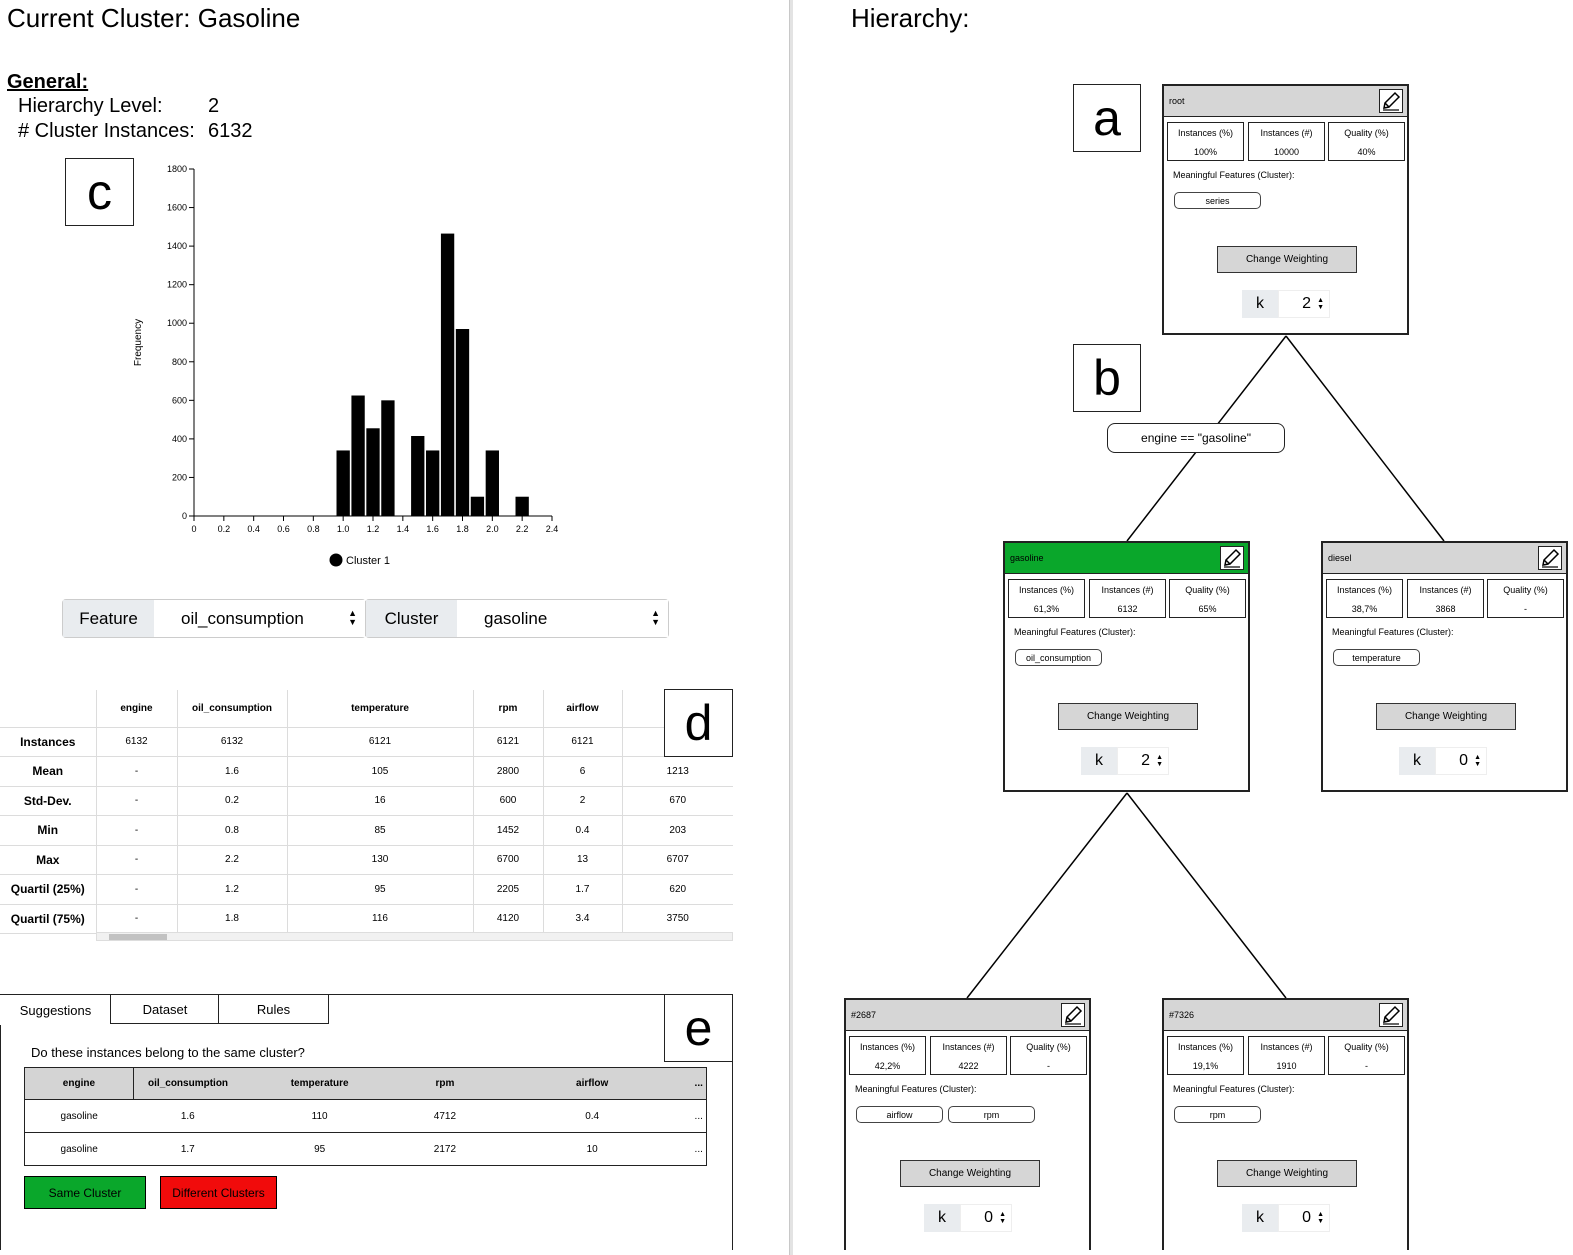  What do you see at coordinates (1207, 598) in the screenshot?
I see `metric-quality: Quality (%) 65%` at bounding box center [1207, 598].